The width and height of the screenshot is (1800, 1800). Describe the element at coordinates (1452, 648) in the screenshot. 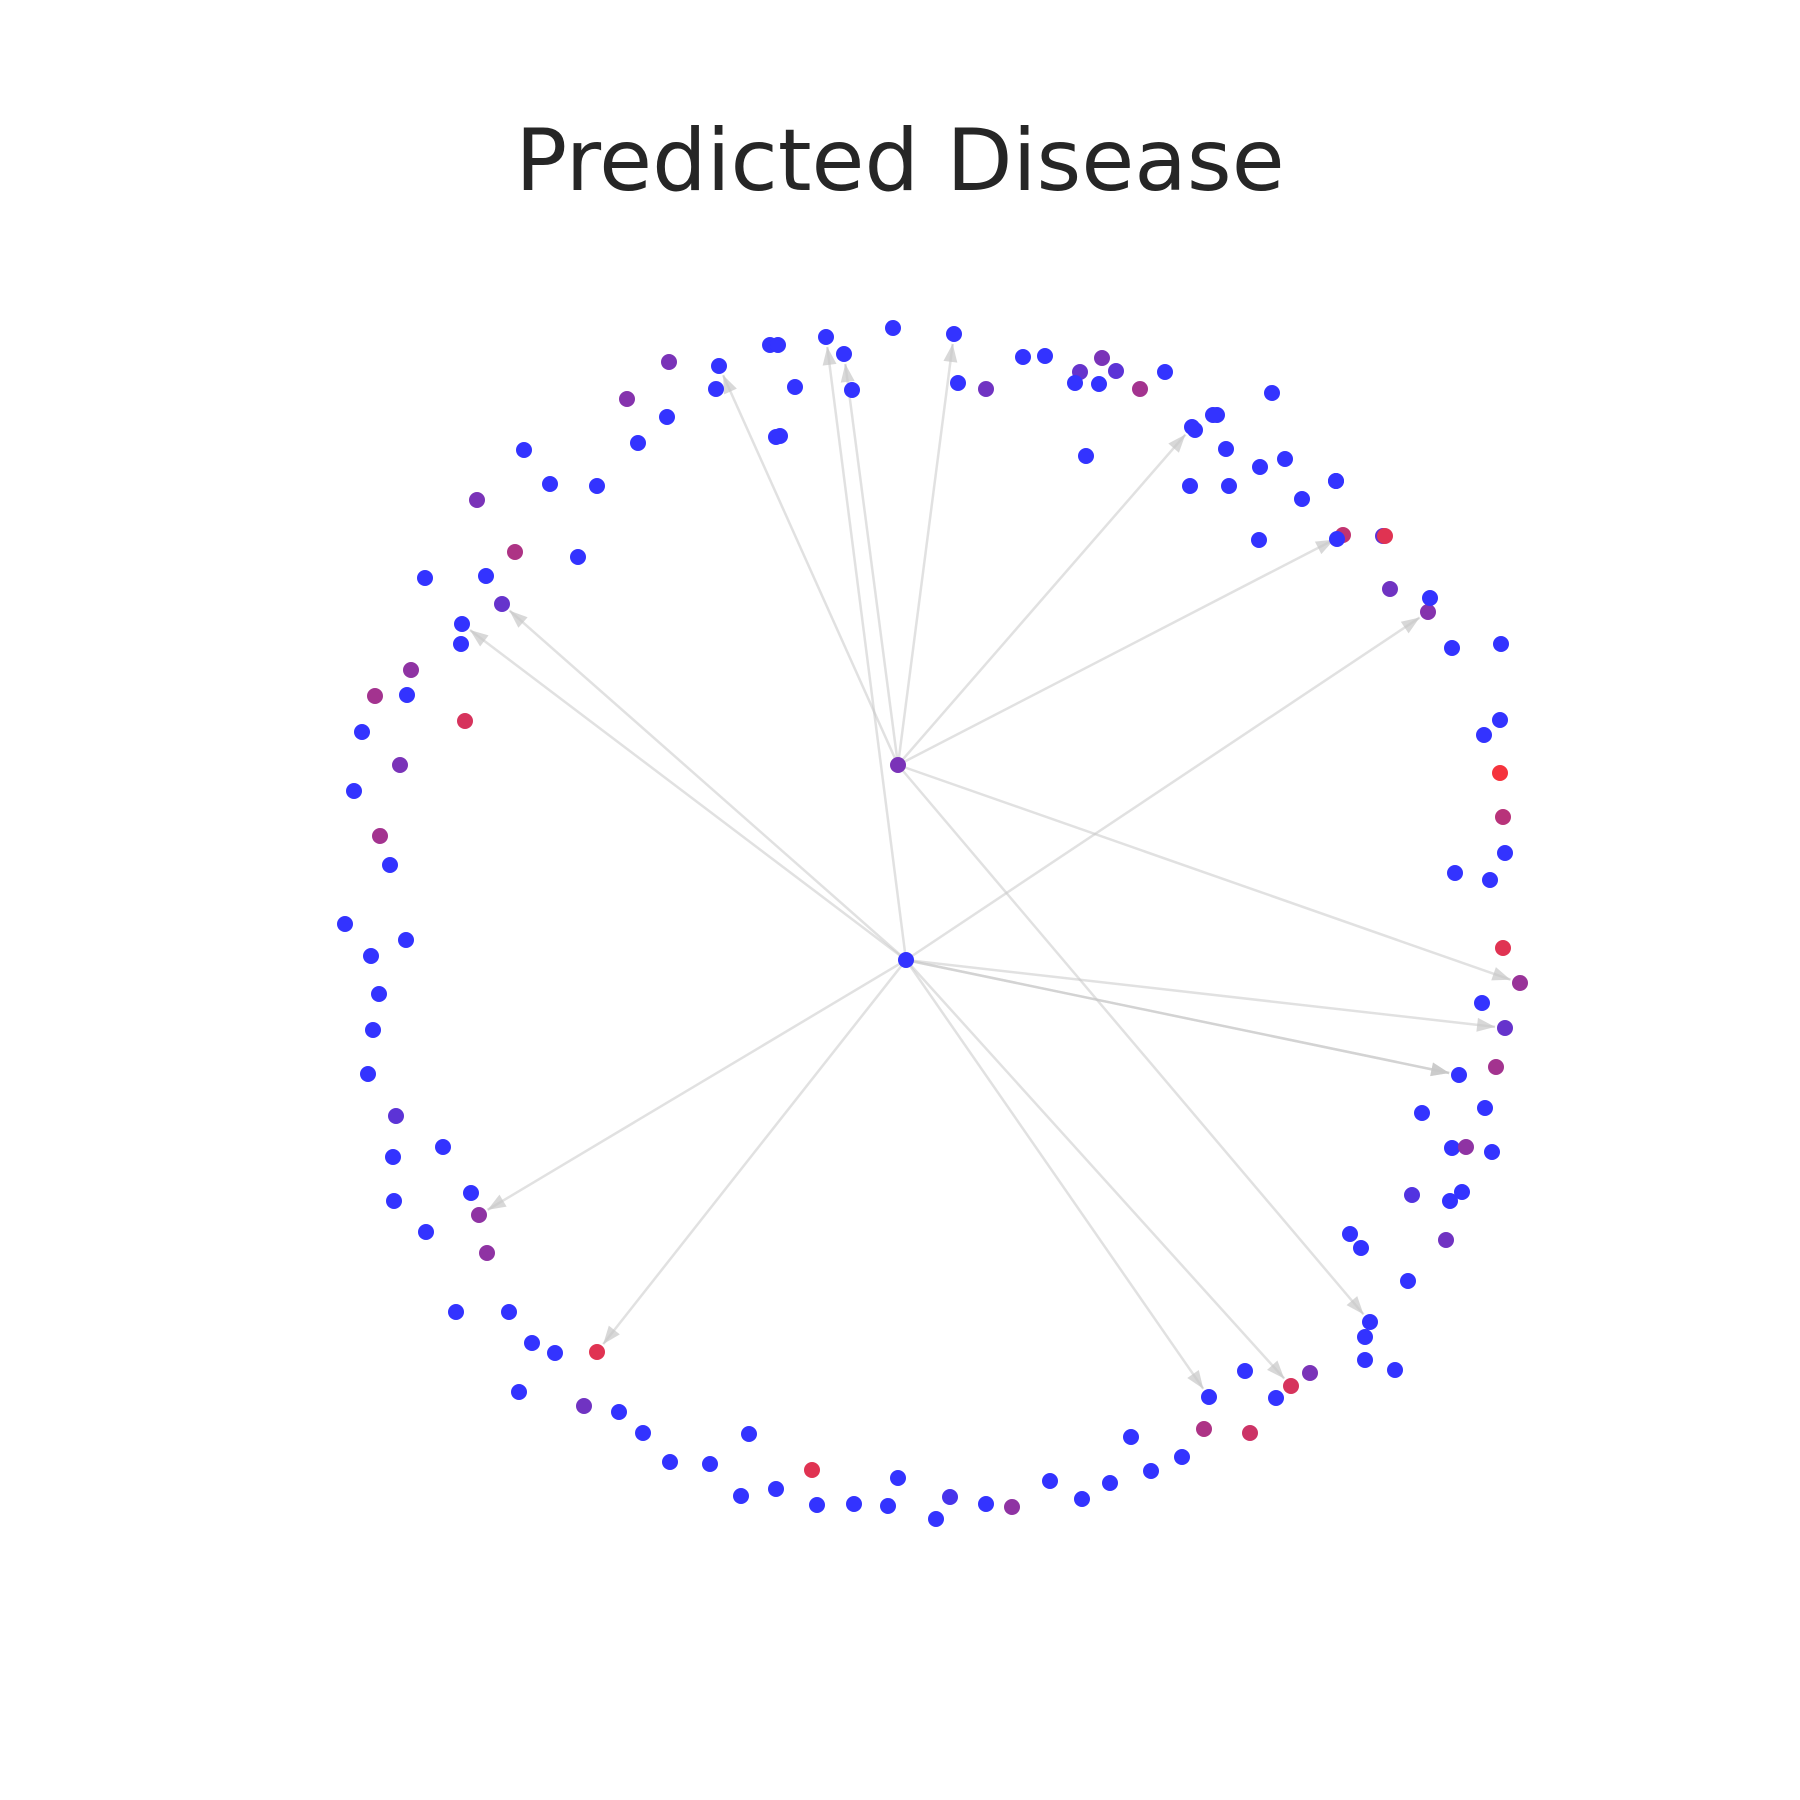

I see `node-n28` at that location.